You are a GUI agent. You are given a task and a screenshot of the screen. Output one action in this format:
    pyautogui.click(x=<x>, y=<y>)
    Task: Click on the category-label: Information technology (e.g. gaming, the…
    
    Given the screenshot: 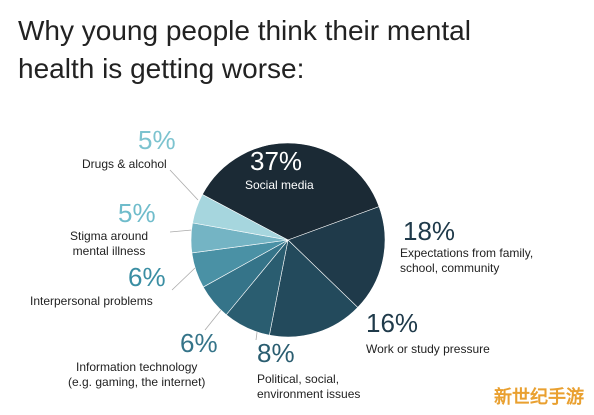 What is the action you would take?
    pyautogui.click(x=137, y=374)
    